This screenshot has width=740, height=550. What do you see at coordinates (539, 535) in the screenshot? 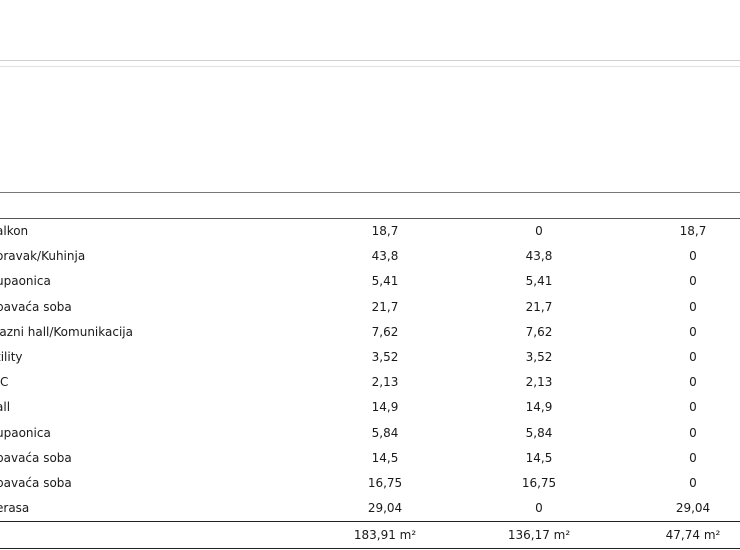
I see `closed-area-sum: 136,17 m²` at bounding box center [539, 535].